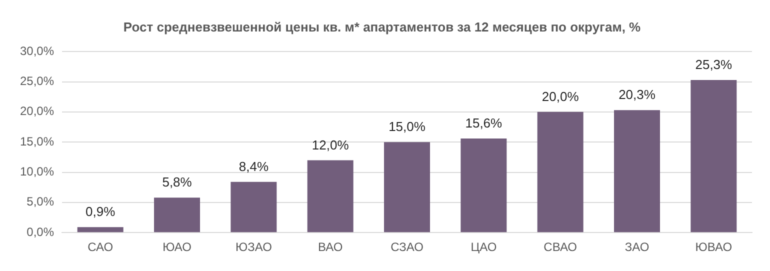  Describe the element at coordinates (40, 201) in the screenshot. I see `y-tick-label: 5,0%` at that location.